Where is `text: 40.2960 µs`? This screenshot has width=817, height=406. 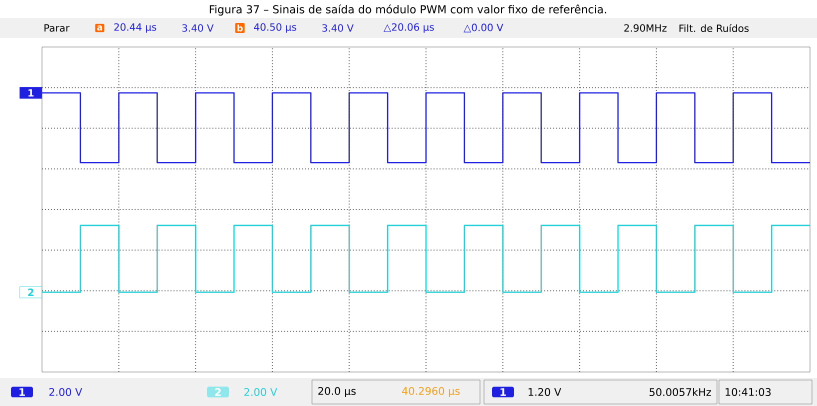
text: 40.2960 µs is located at coordinates (431, 392).